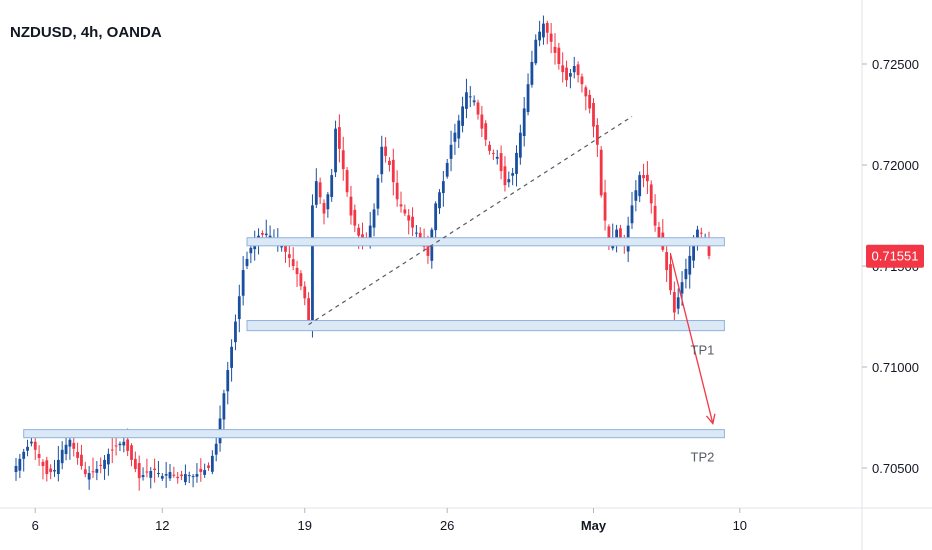  Describe the element at coordinates (86, 32) in the screenshot. I see `symbol-title: NZDUSD, 4h, OANDA` at that location.